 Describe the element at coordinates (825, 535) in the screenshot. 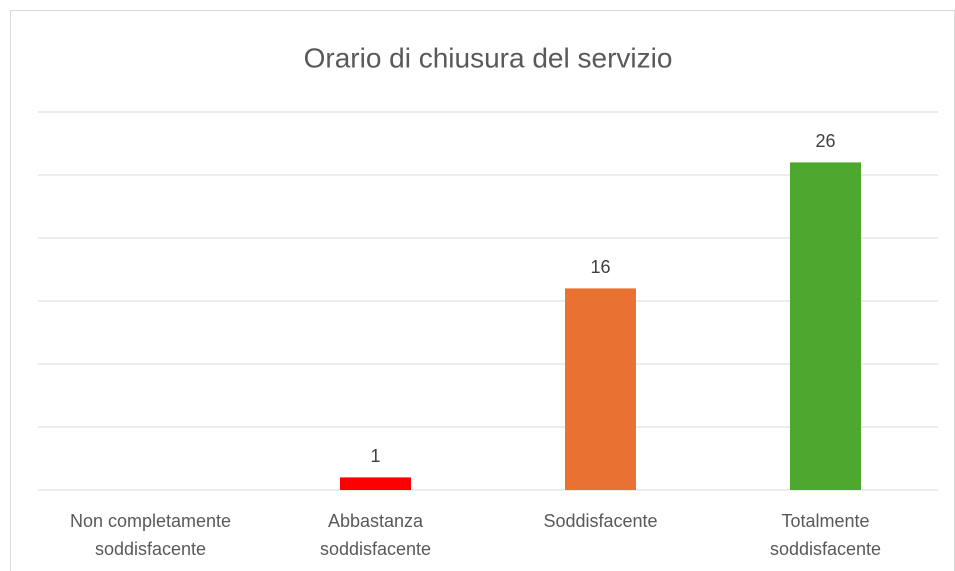

I see `x-tick-label: Totalmente soddisfacente` at that location.